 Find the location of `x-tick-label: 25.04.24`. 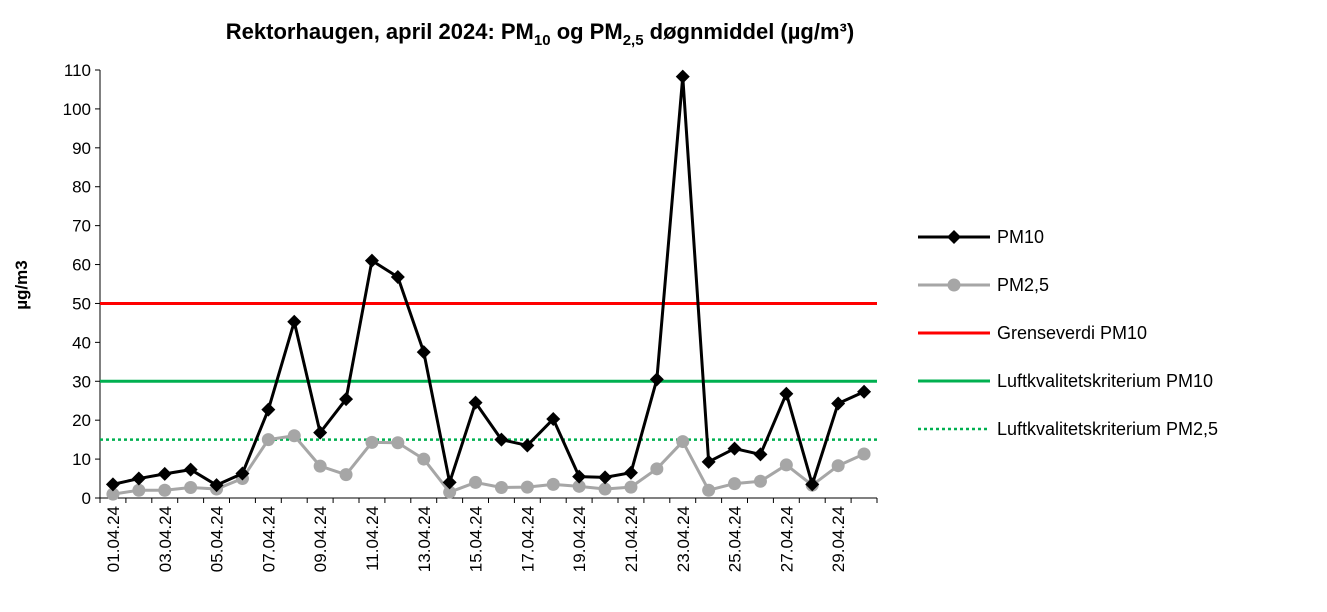

x-tick-label: 25.04.24 is located at coordinates (735, 539).